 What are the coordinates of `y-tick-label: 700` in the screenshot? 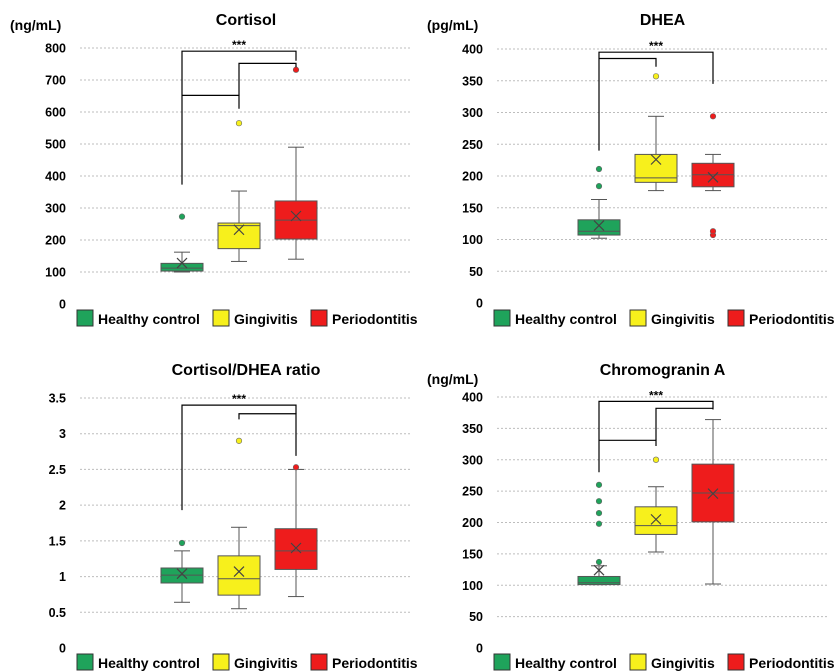 It's located at (55, 81).